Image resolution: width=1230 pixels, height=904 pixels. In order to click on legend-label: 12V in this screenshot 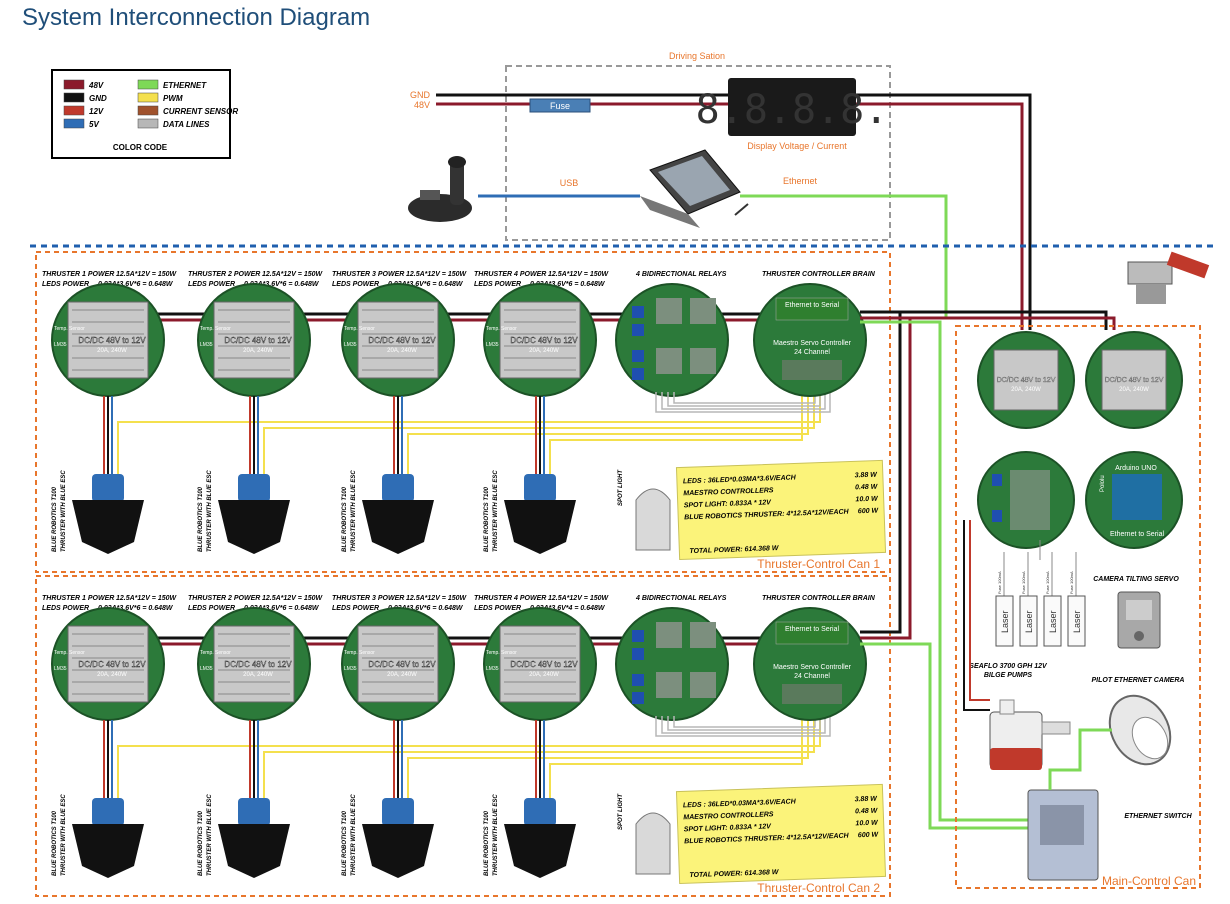, I will do `click(96, 111)`.